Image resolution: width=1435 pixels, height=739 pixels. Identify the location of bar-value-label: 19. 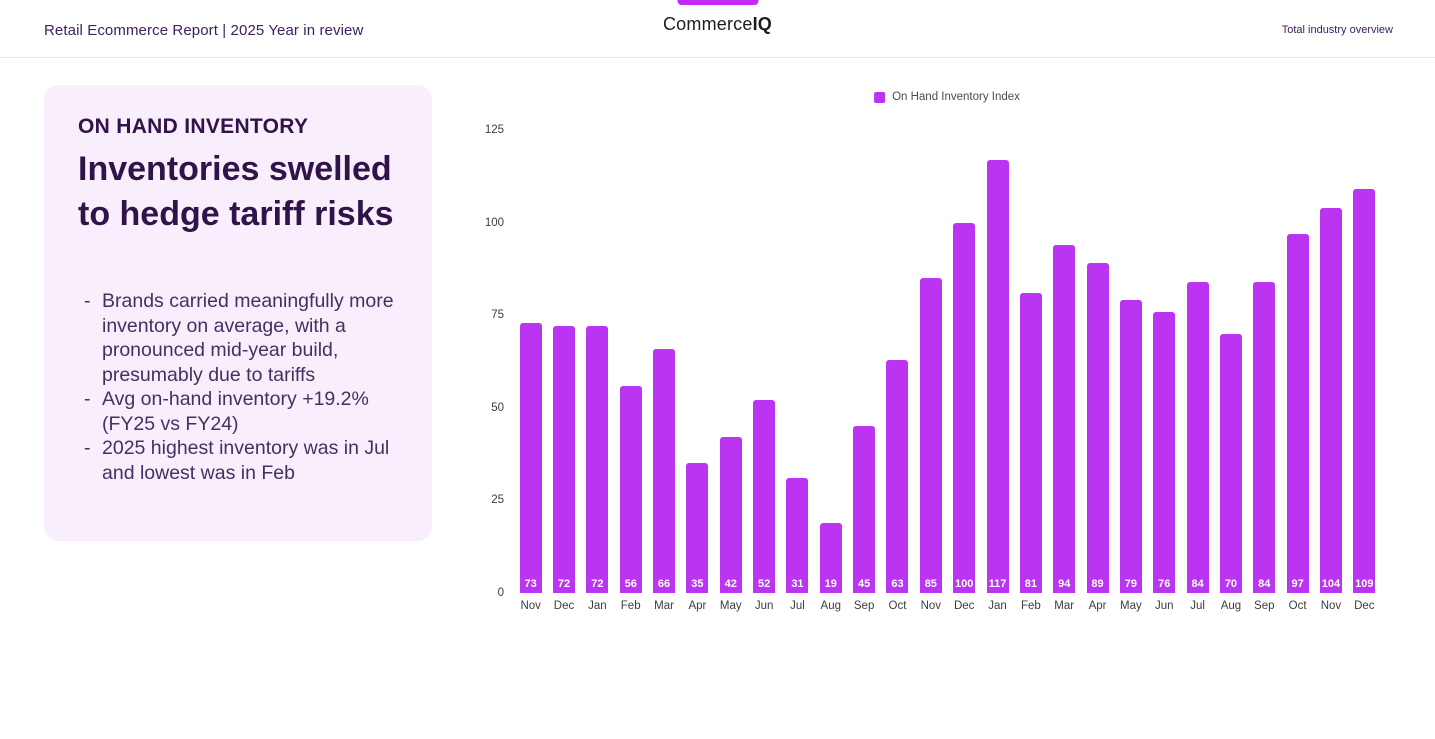
(830, 584).